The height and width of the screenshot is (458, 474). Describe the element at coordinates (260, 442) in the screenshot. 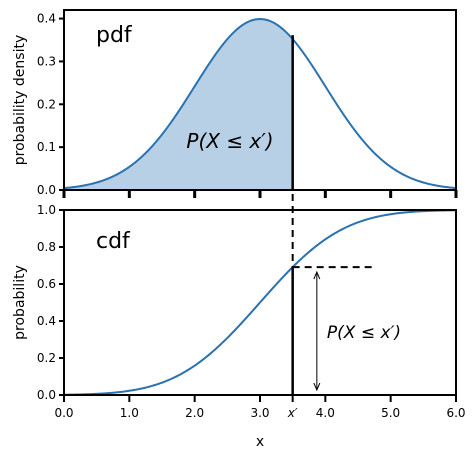

I see `cdf-x-axis-label: x` at that location.